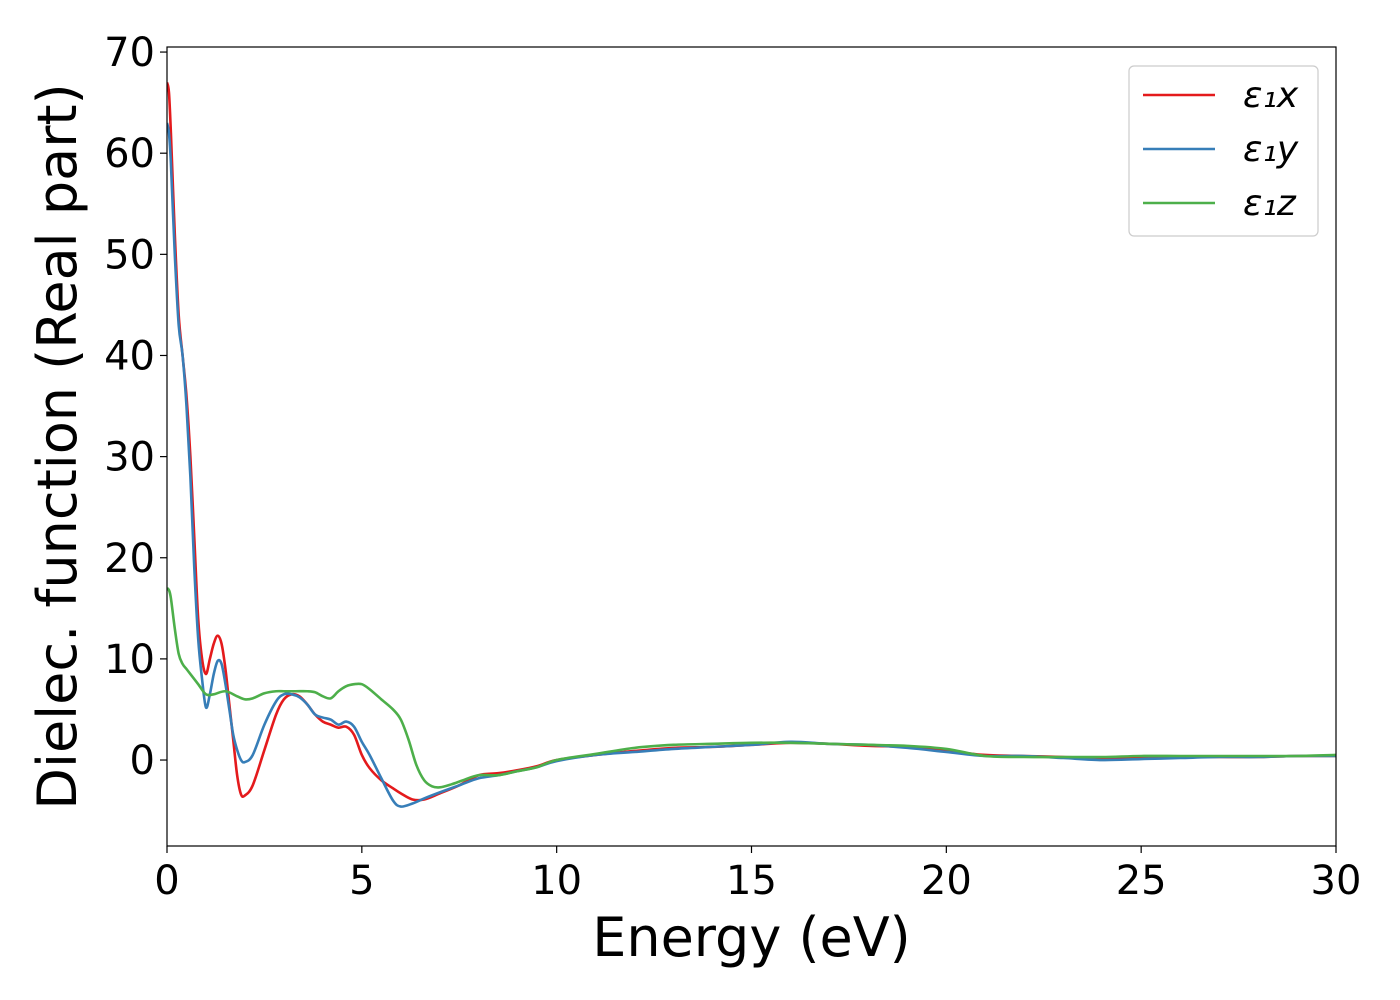 The height and width of the screenshot is (1000, 1400). What do you see at coordinates (166, 881) in the screenshot?
I see `x-tick-label: 0` at bounding box center [166, 881].